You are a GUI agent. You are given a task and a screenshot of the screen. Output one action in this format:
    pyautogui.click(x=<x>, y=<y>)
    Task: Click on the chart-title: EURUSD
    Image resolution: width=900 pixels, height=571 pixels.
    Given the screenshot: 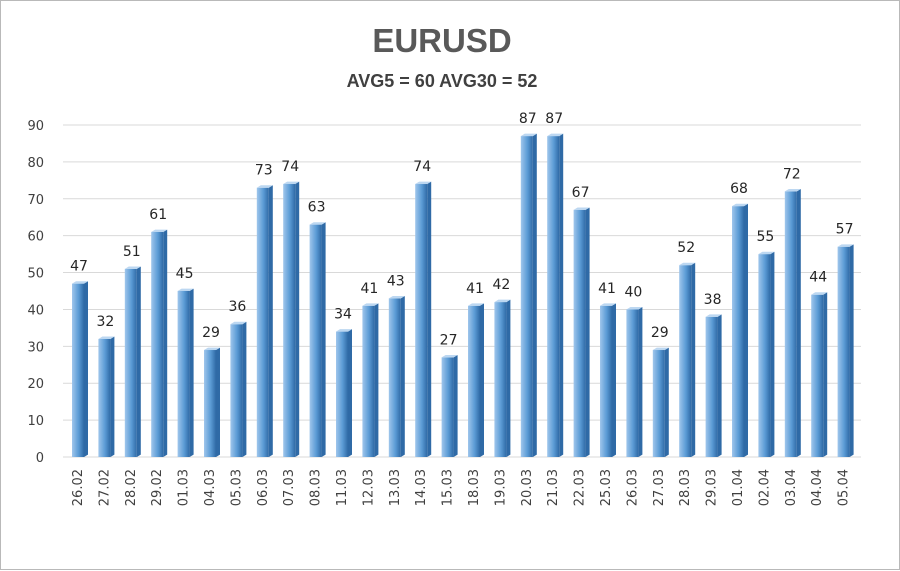 What is the action you would take?
    pyautogui.click(x=441, y=40)
    